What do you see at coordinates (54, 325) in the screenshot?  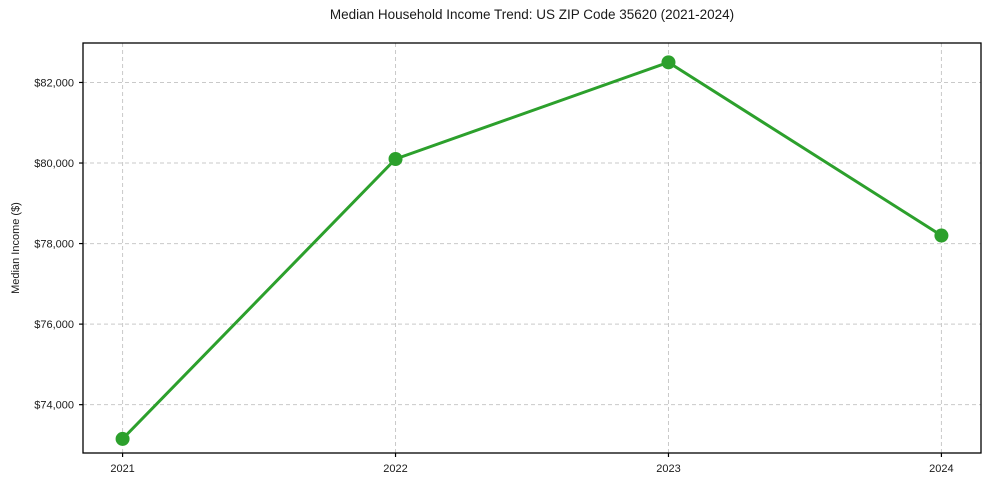 I see `y-tick-label: $76,000` at bounding box center [54, 325].